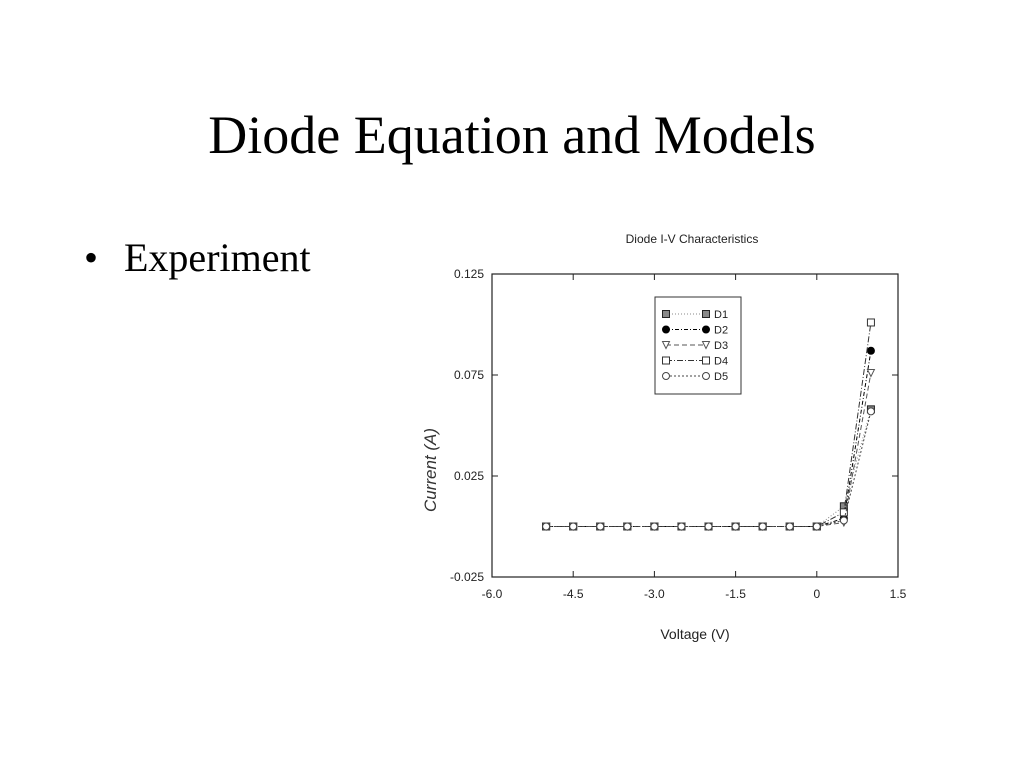 The width and height of the screenshot is (1024, 768). I want to click on legend: D1 D2 D3 D4 D5, so click(698, 345).